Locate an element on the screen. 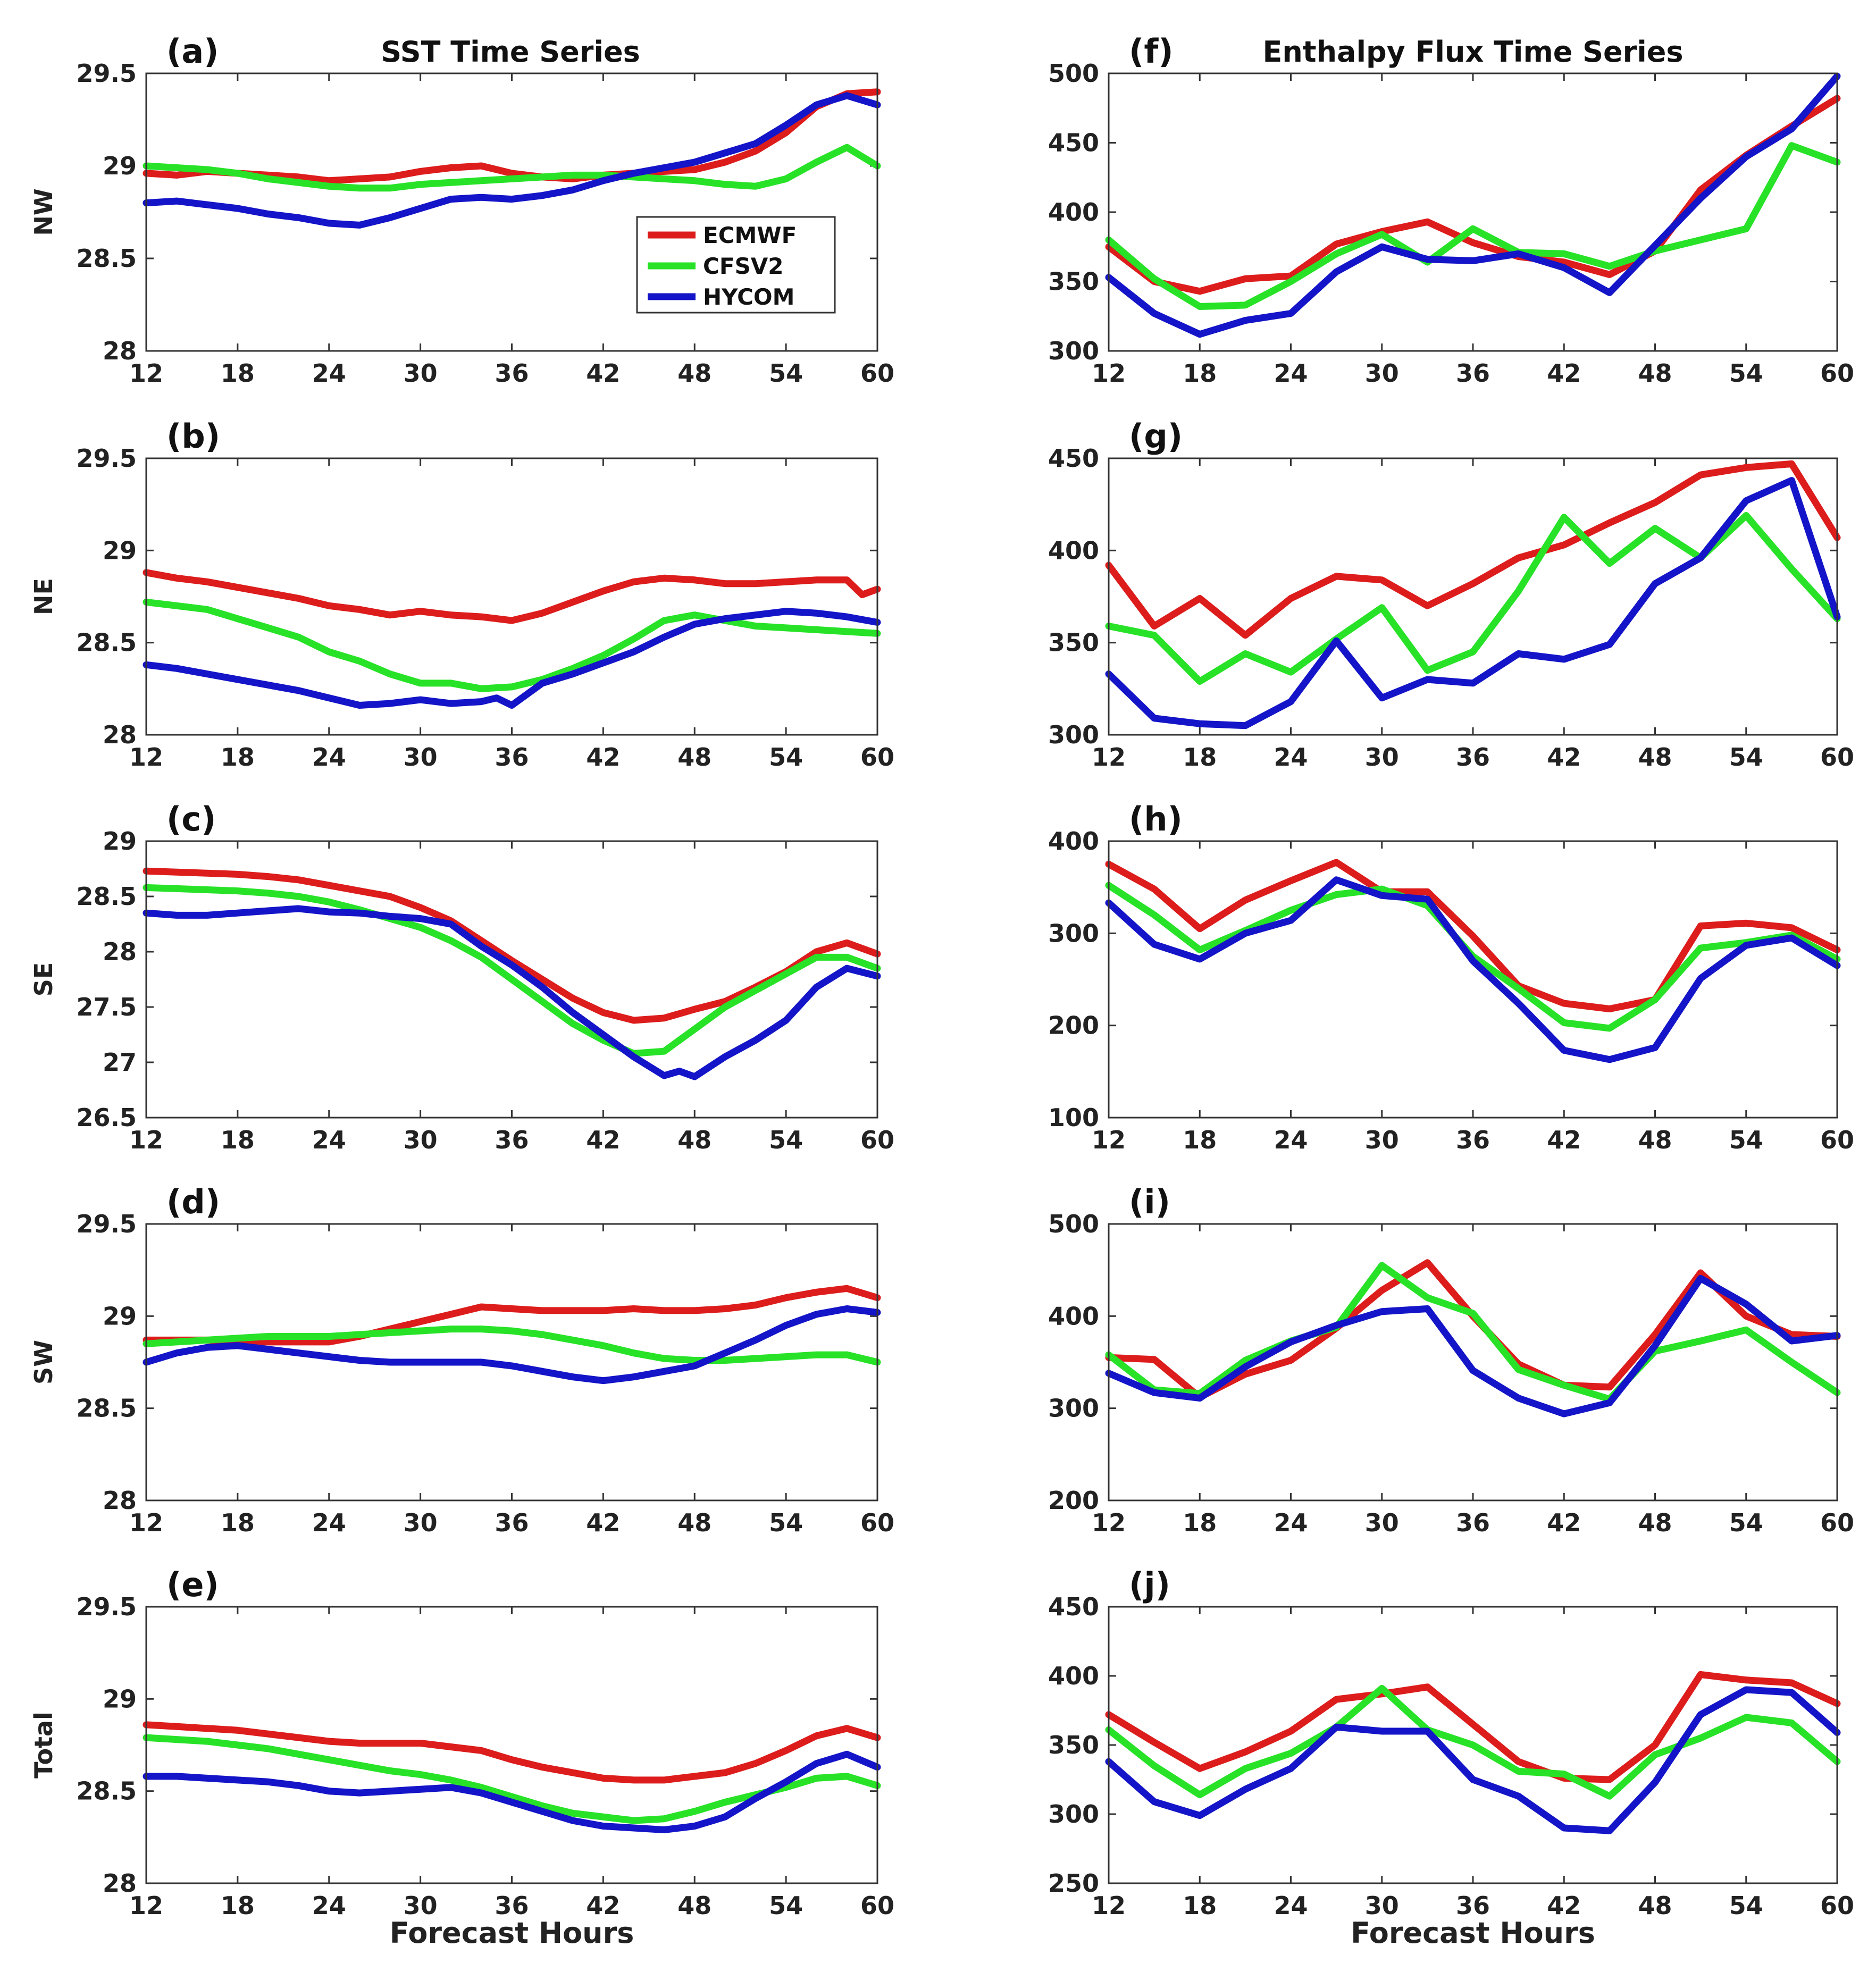  y-tick-label: 27.5 is located at coordinates (107, 1007).